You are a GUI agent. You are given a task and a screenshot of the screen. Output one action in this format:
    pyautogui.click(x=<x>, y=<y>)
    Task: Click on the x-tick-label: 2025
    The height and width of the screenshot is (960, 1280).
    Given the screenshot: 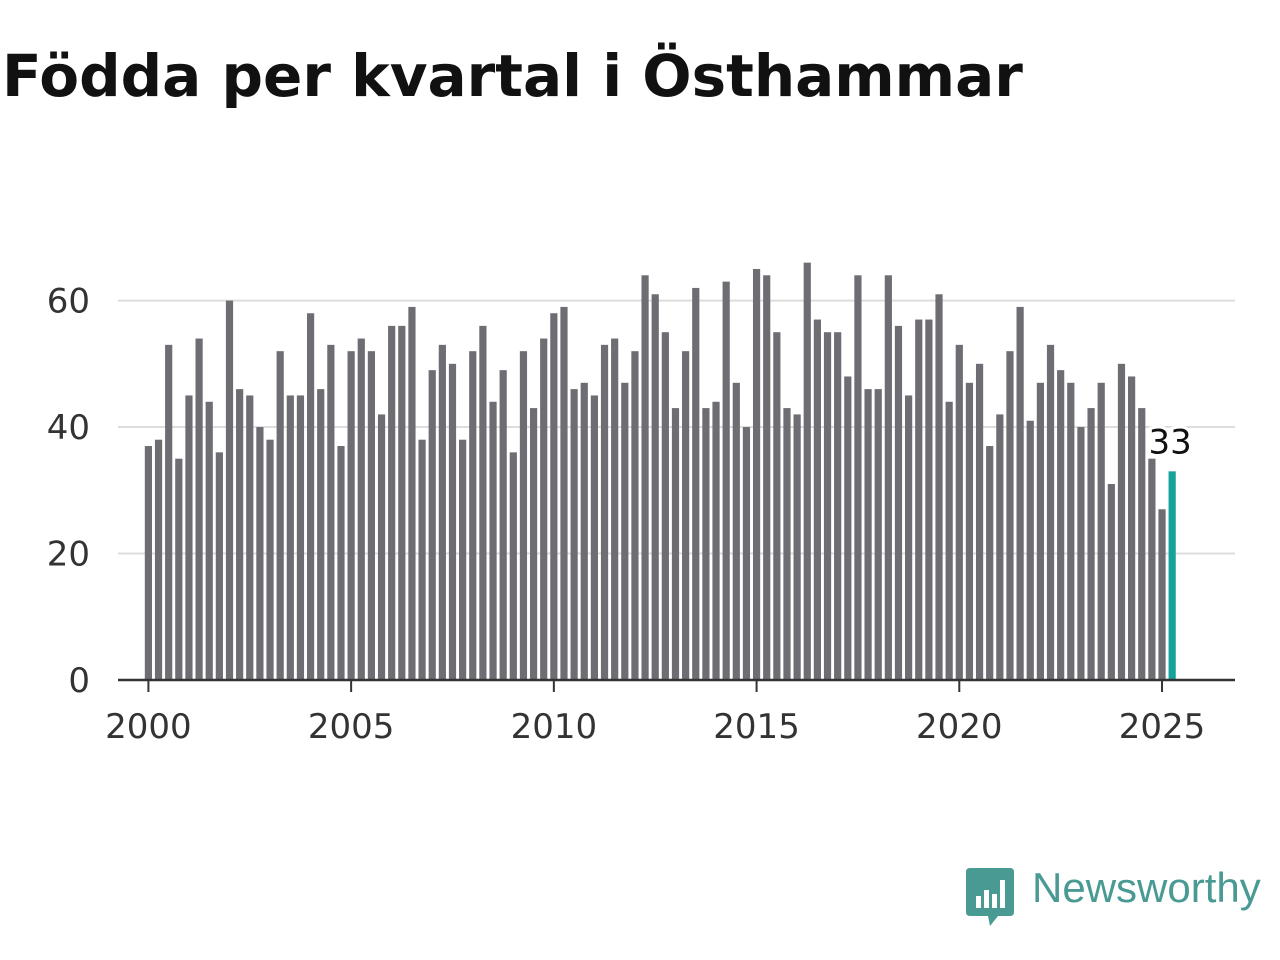 What is the action you would take?
    pyautogui.click(x=1162, y=727)
    